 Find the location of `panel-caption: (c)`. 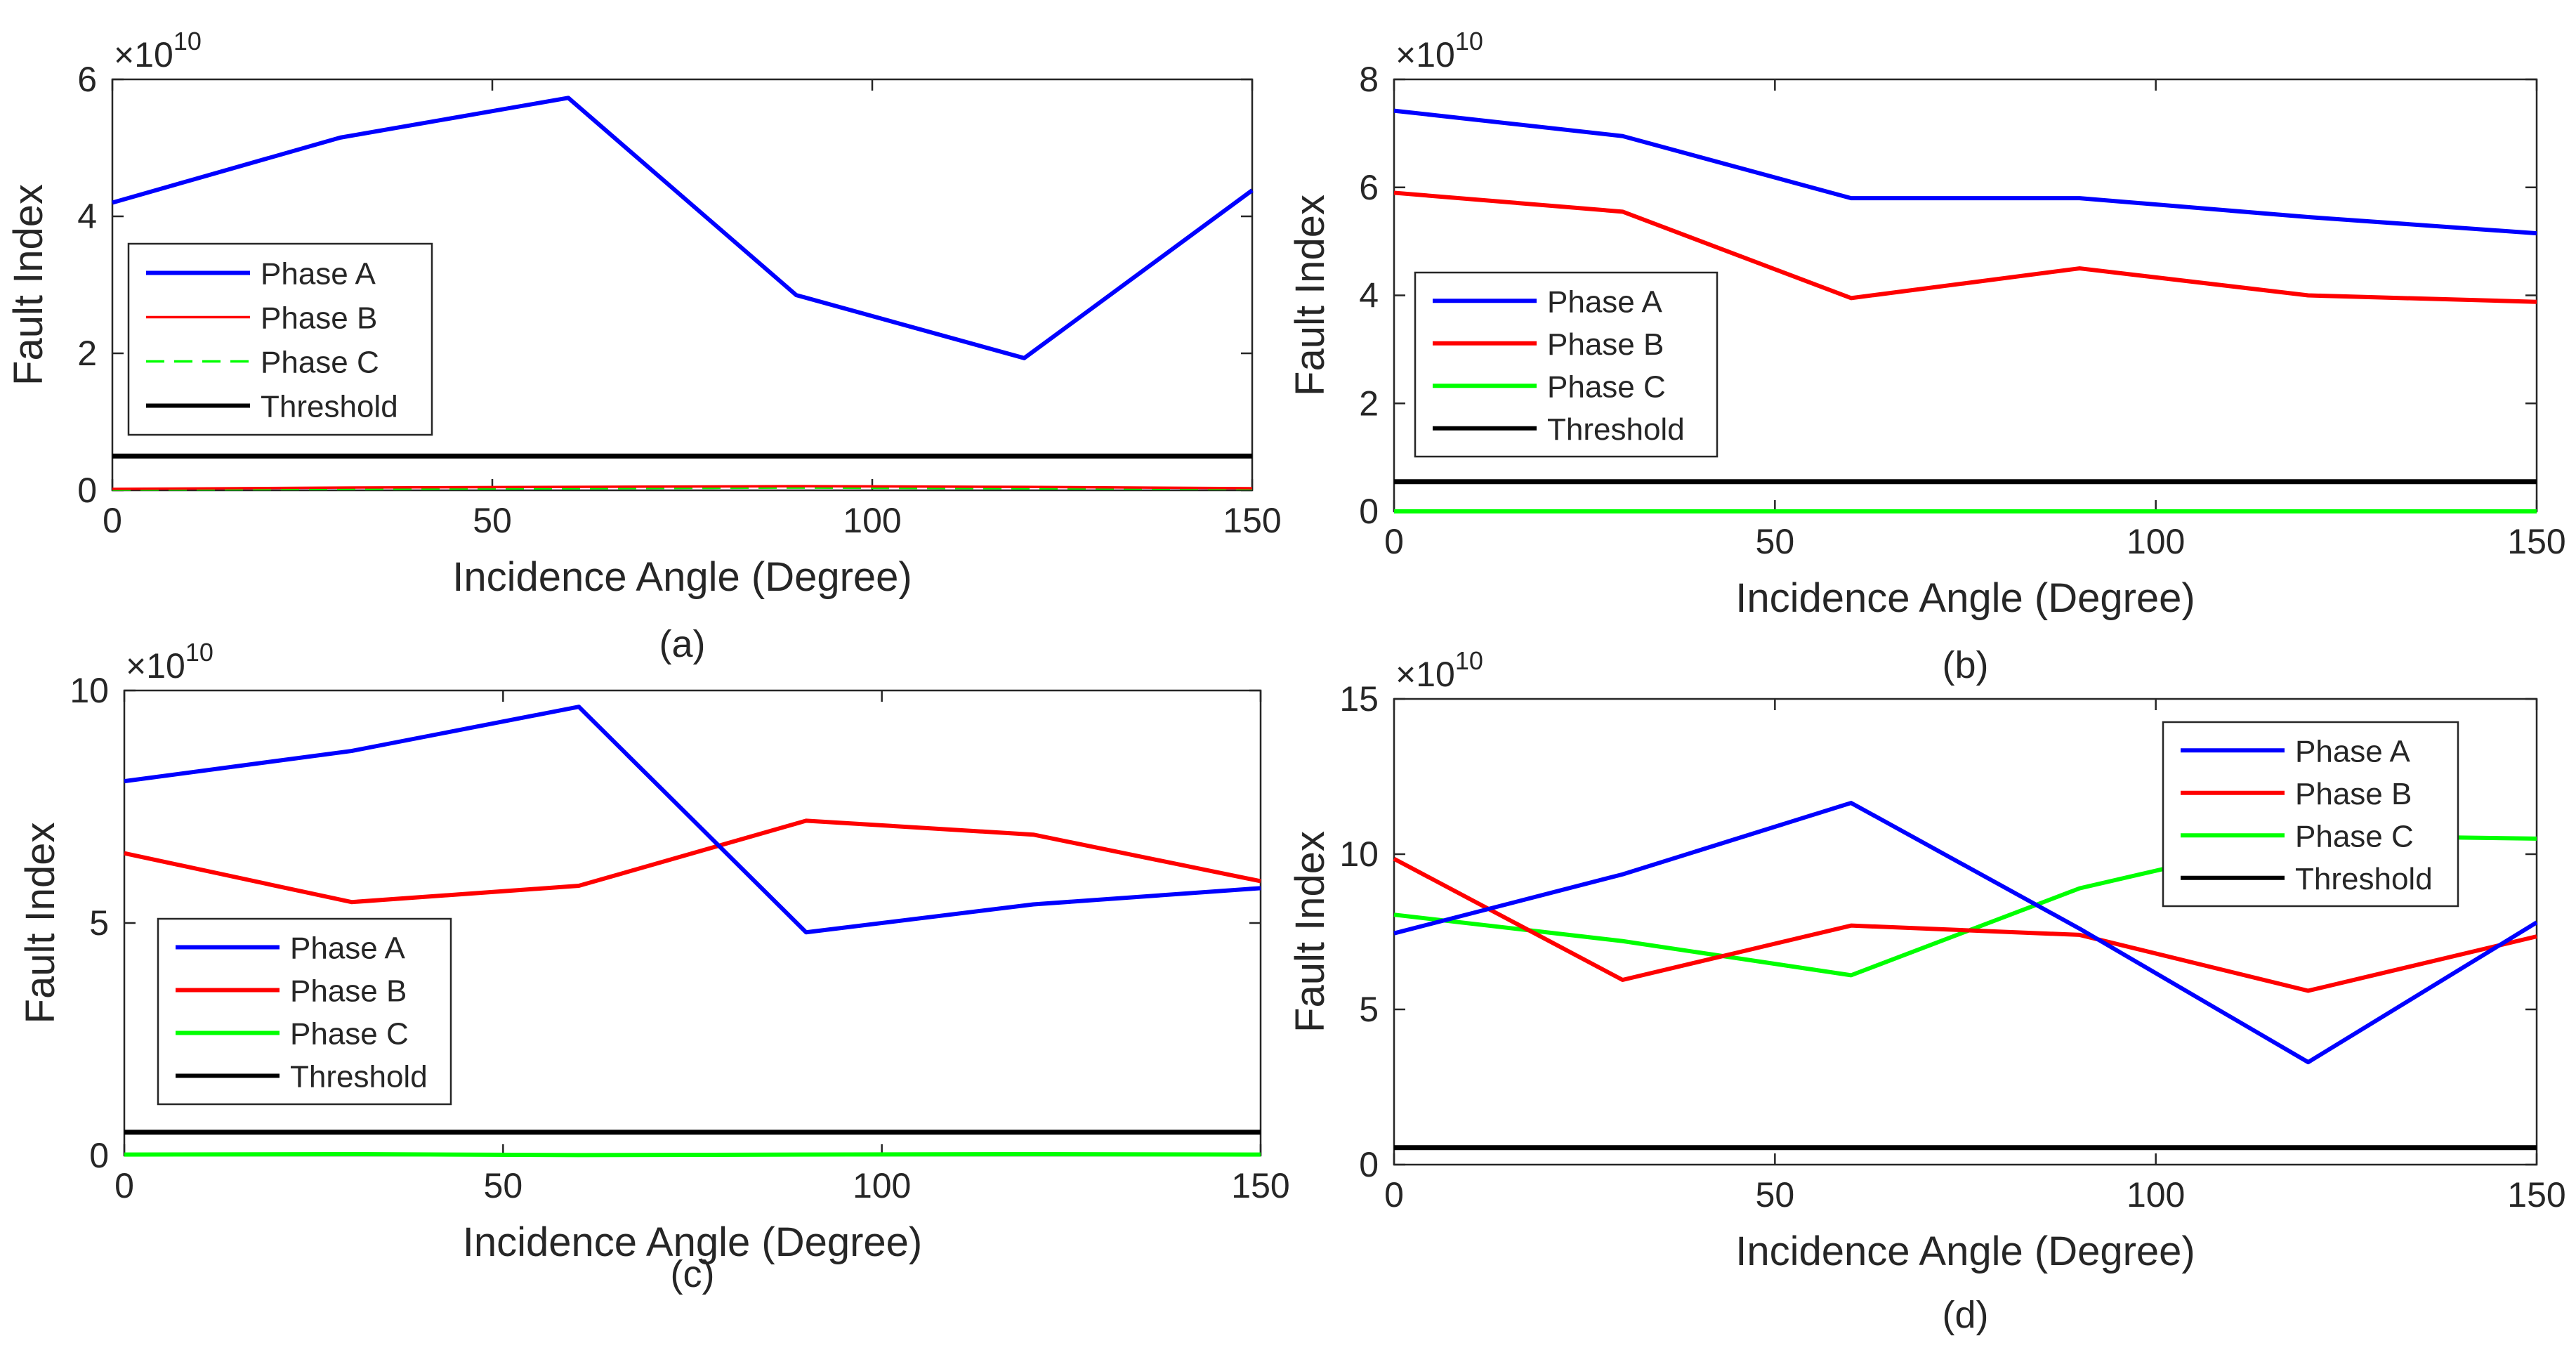

panel-caption: (c) is located at coordinates (693, 1274).